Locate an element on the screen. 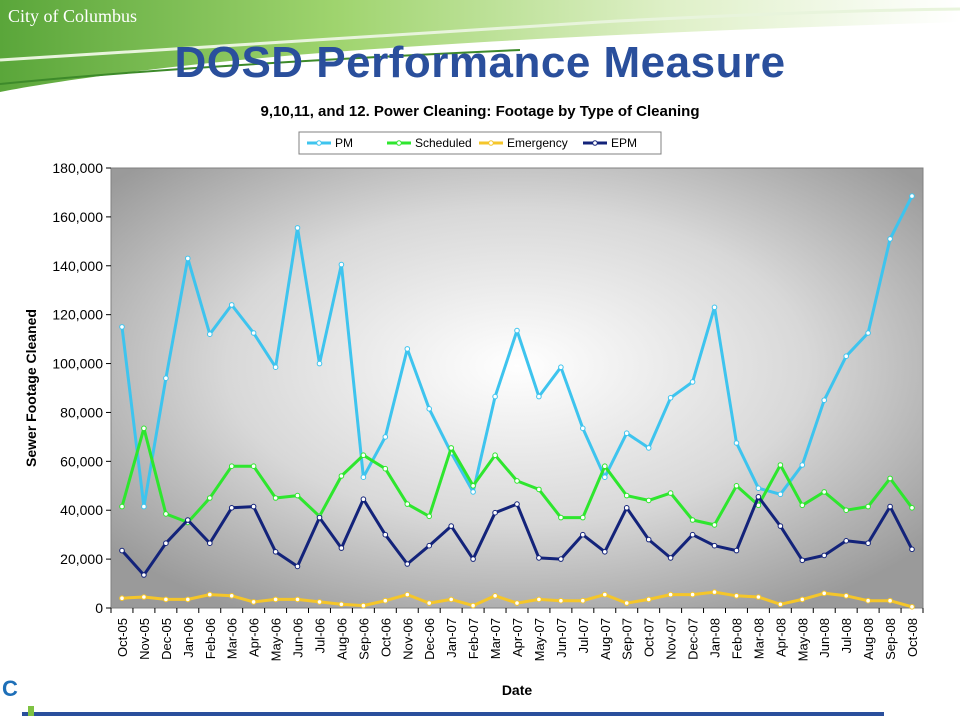 This screenshot has height=720, width=960. x-tick-label: Jan-07 is located at coordinates (451, 638).